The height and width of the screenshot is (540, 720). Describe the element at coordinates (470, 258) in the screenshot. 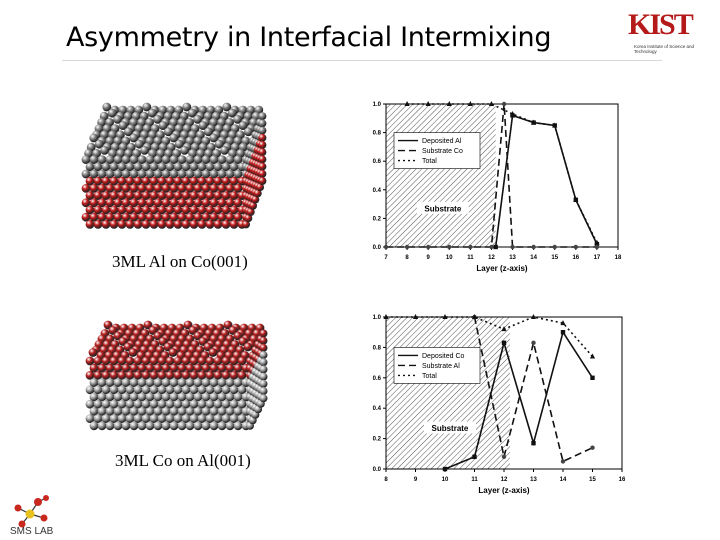

I see `x-tick-label: 11` at that location.